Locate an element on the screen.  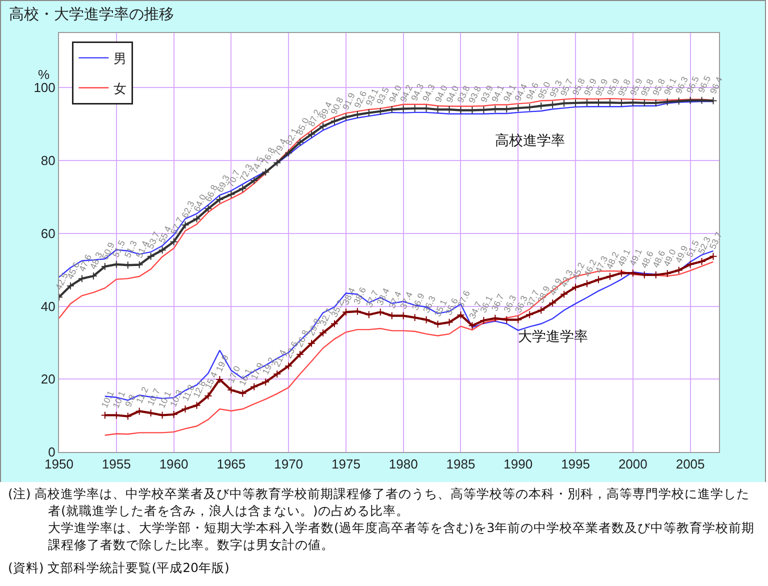
y-axis-title: % is located at coordinates (44, 74).